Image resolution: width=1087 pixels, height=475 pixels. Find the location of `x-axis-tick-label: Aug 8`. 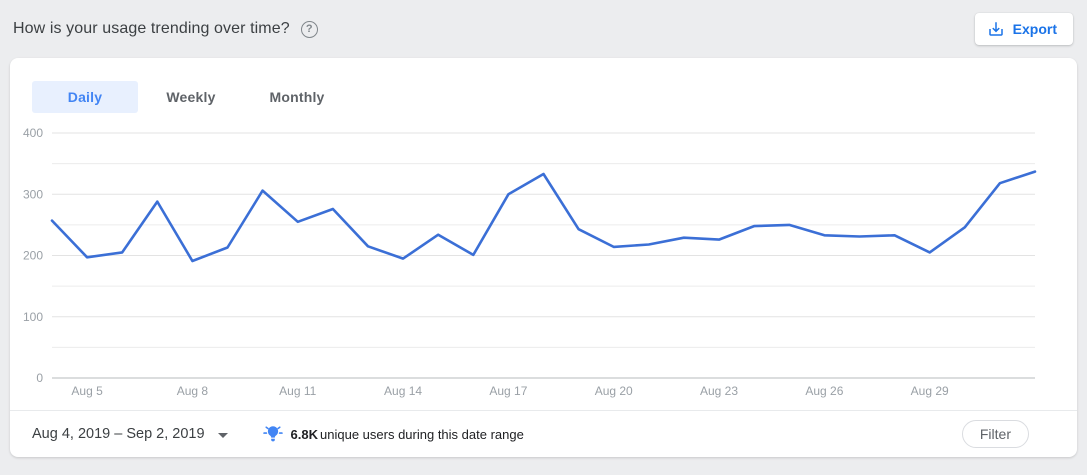

x-axis-tick-label: Aug 8 is located at coordinates (193, 391).